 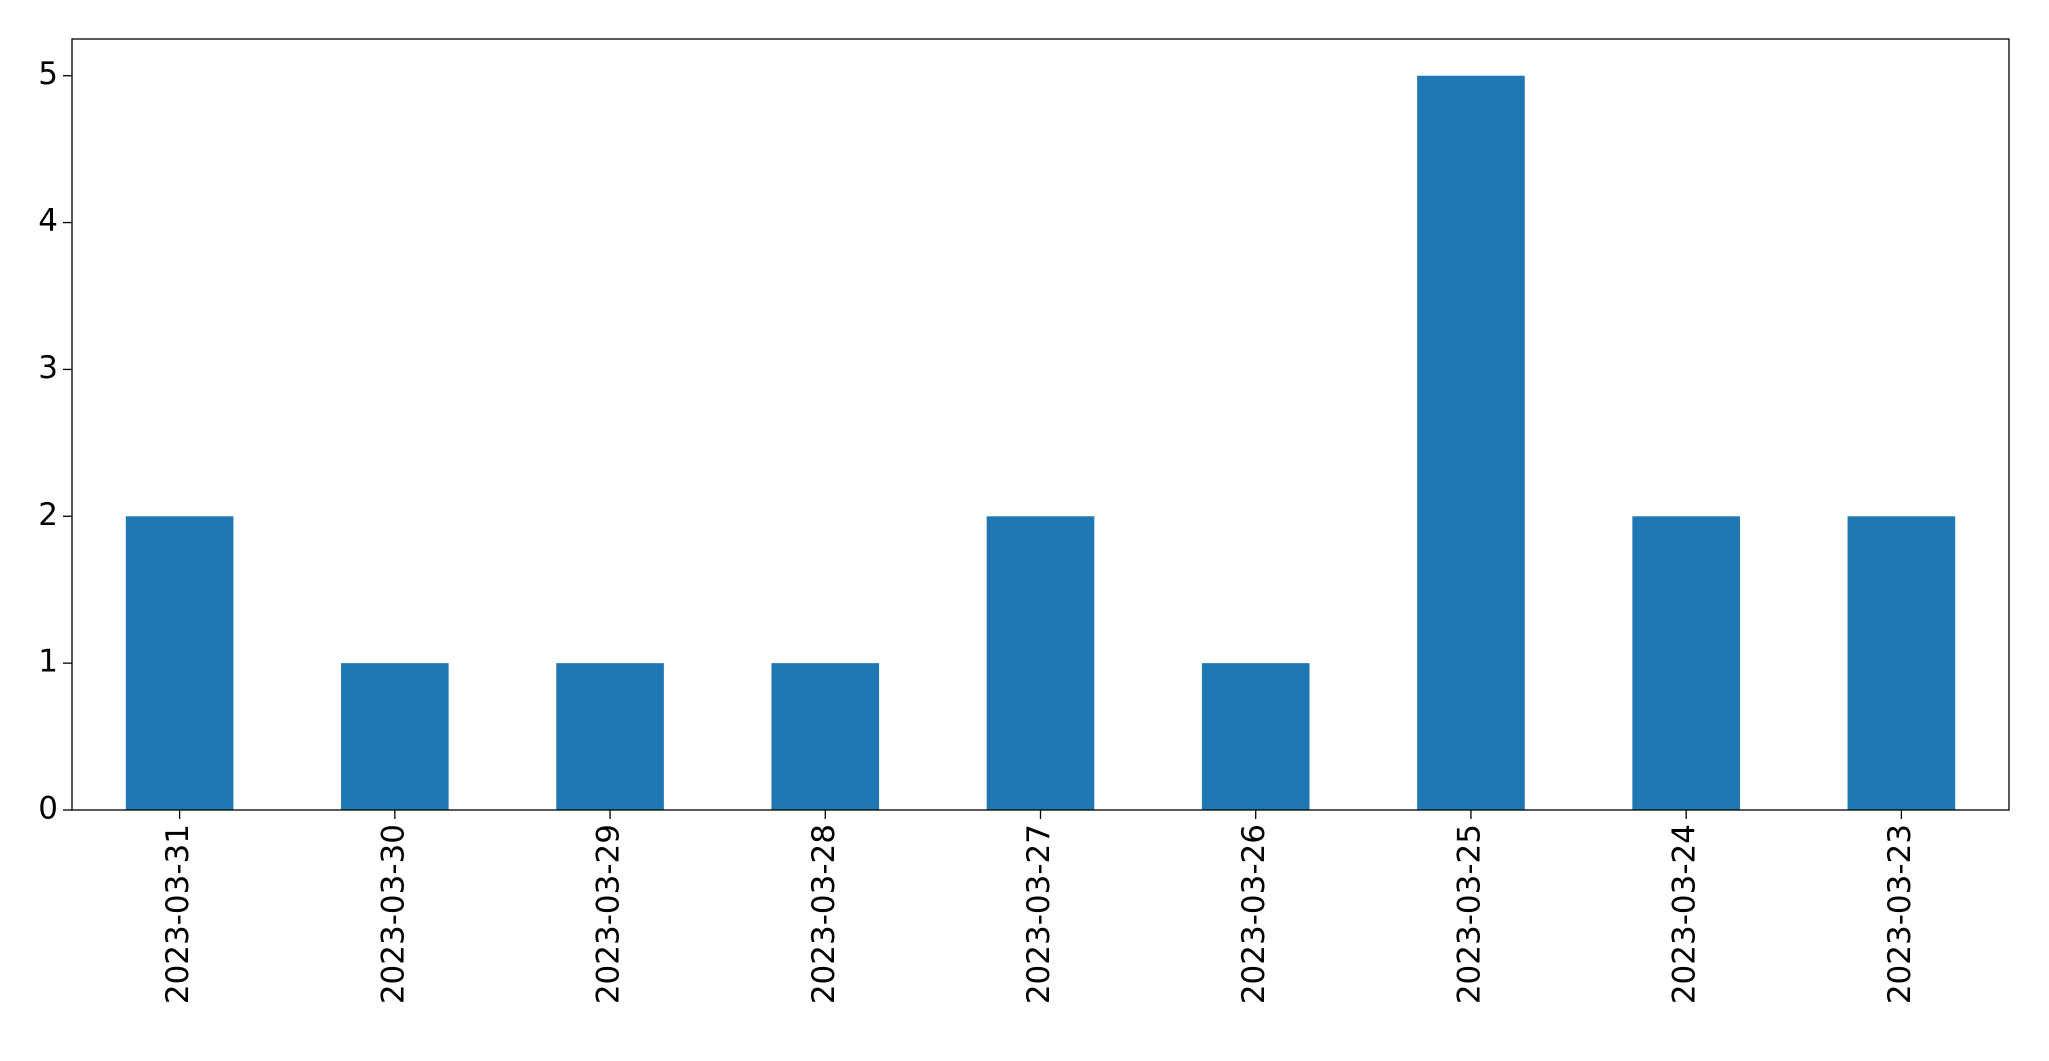 I want to click on x-tick-label: 2023-03-25, so click(x=1469, y=914).